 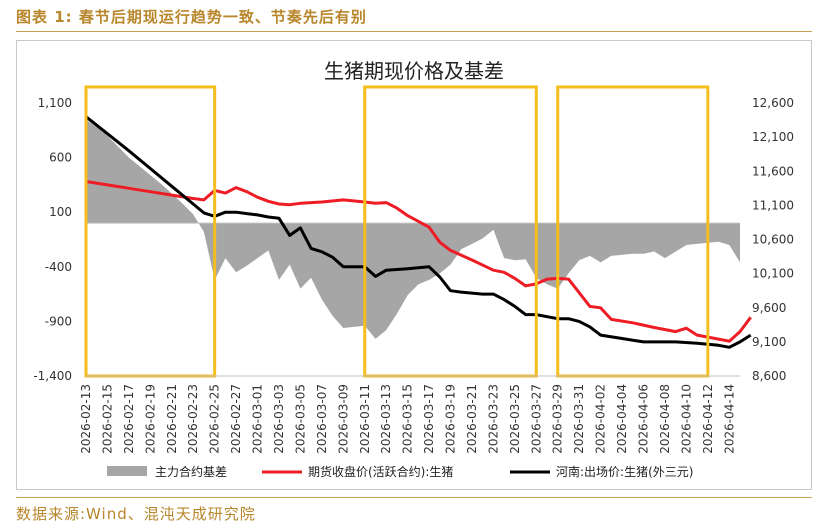 I want to click on x-tick-label: 2026-04-04, so click(x=622, y=419).